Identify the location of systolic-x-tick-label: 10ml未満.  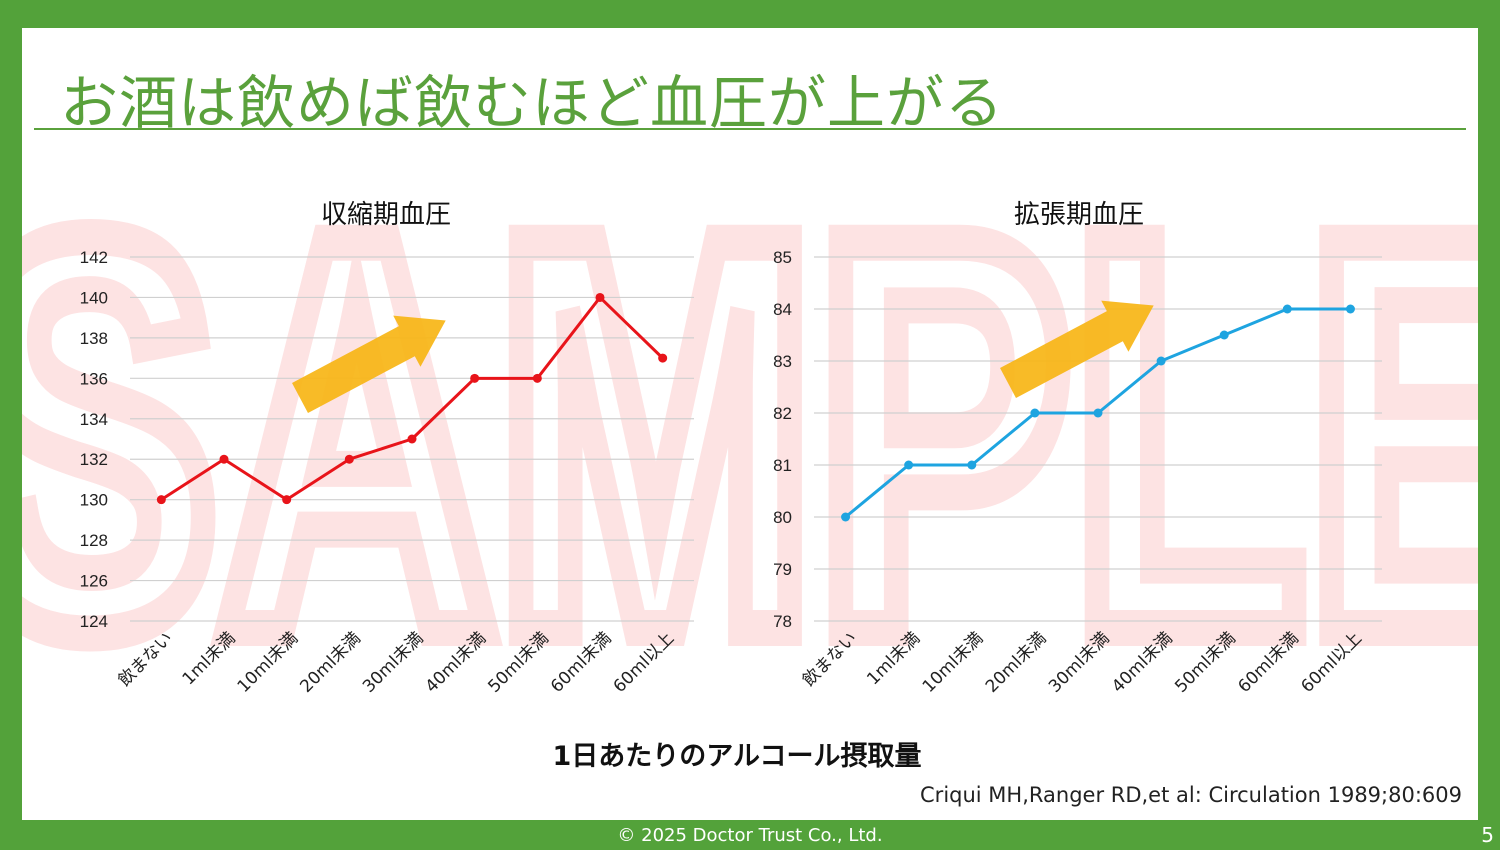
(268, 662).